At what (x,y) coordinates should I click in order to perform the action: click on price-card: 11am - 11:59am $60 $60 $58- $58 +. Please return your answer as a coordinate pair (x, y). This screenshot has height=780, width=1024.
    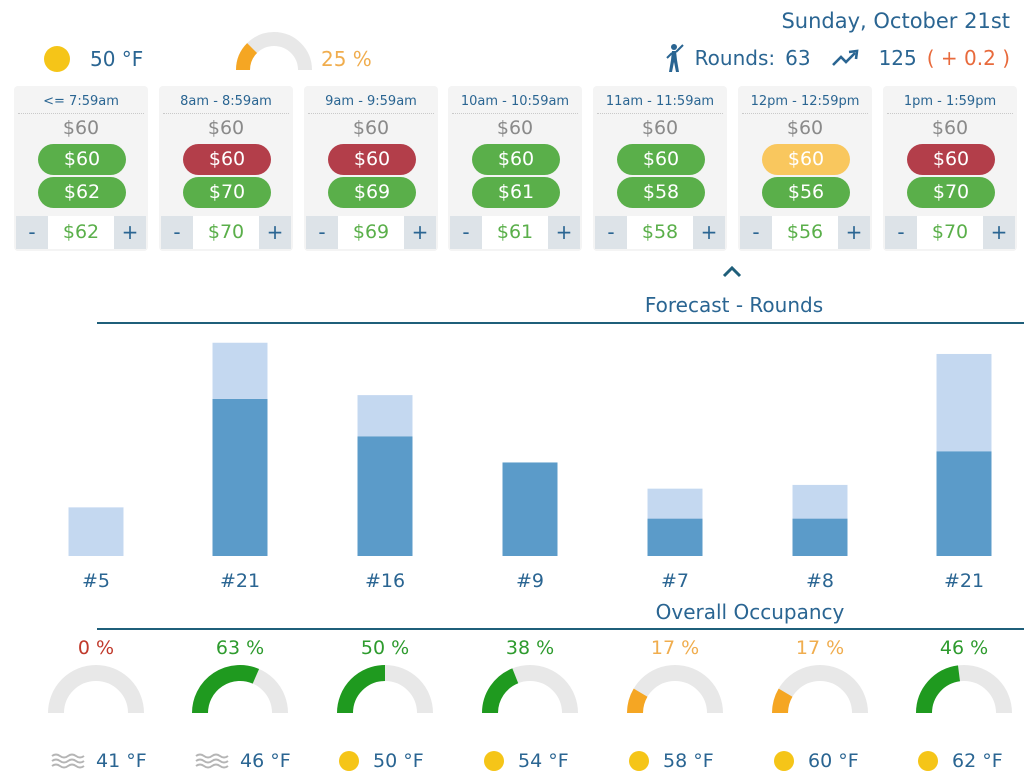
    Looking at the image, I should click on (660, 168).